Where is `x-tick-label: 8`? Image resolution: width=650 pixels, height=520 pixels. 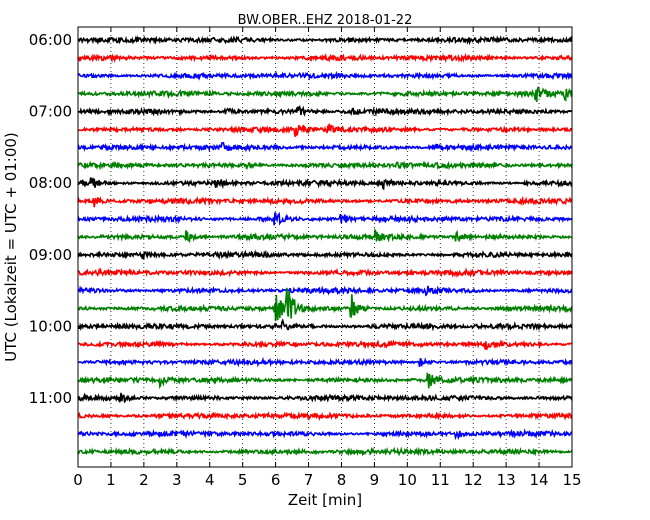 x-tick-label: 8 is located at coordinates (342, 480).